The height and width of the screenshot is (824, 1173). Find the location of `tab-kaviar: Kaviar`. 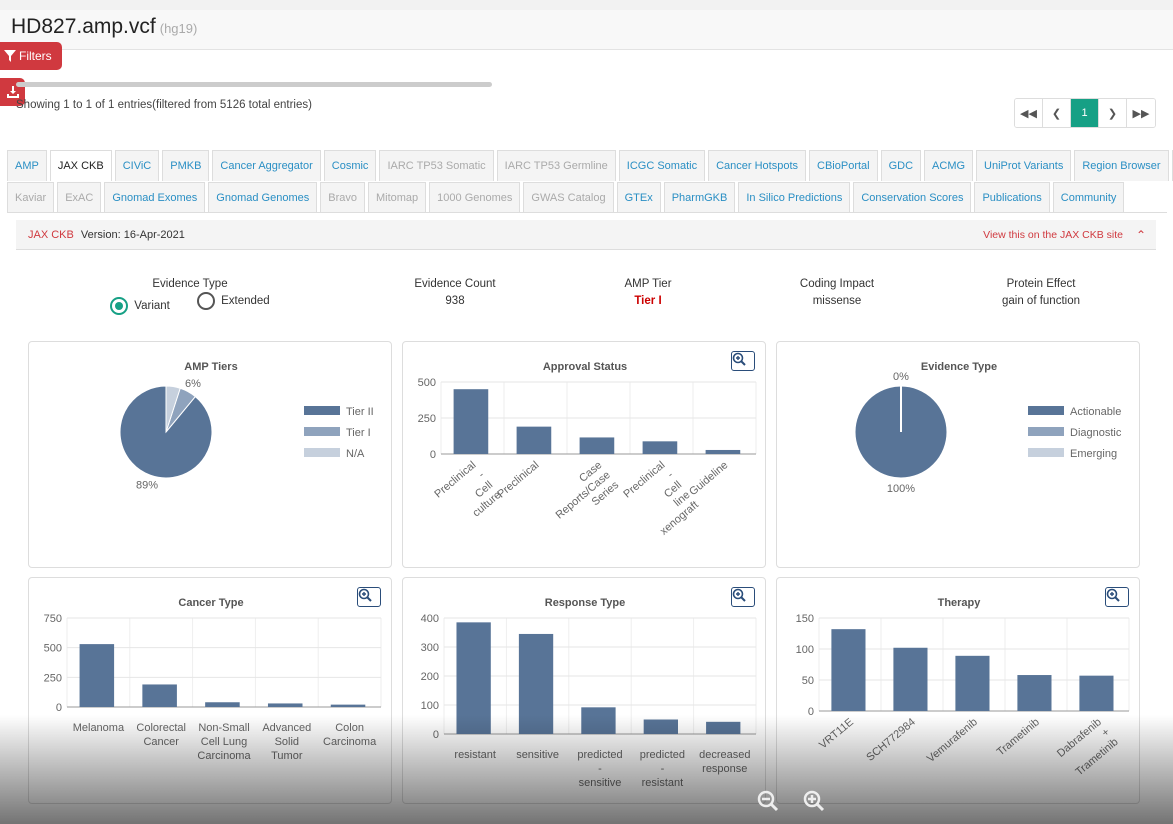

tab-kaviar: Kaviar is located at coordinates (31, 197).